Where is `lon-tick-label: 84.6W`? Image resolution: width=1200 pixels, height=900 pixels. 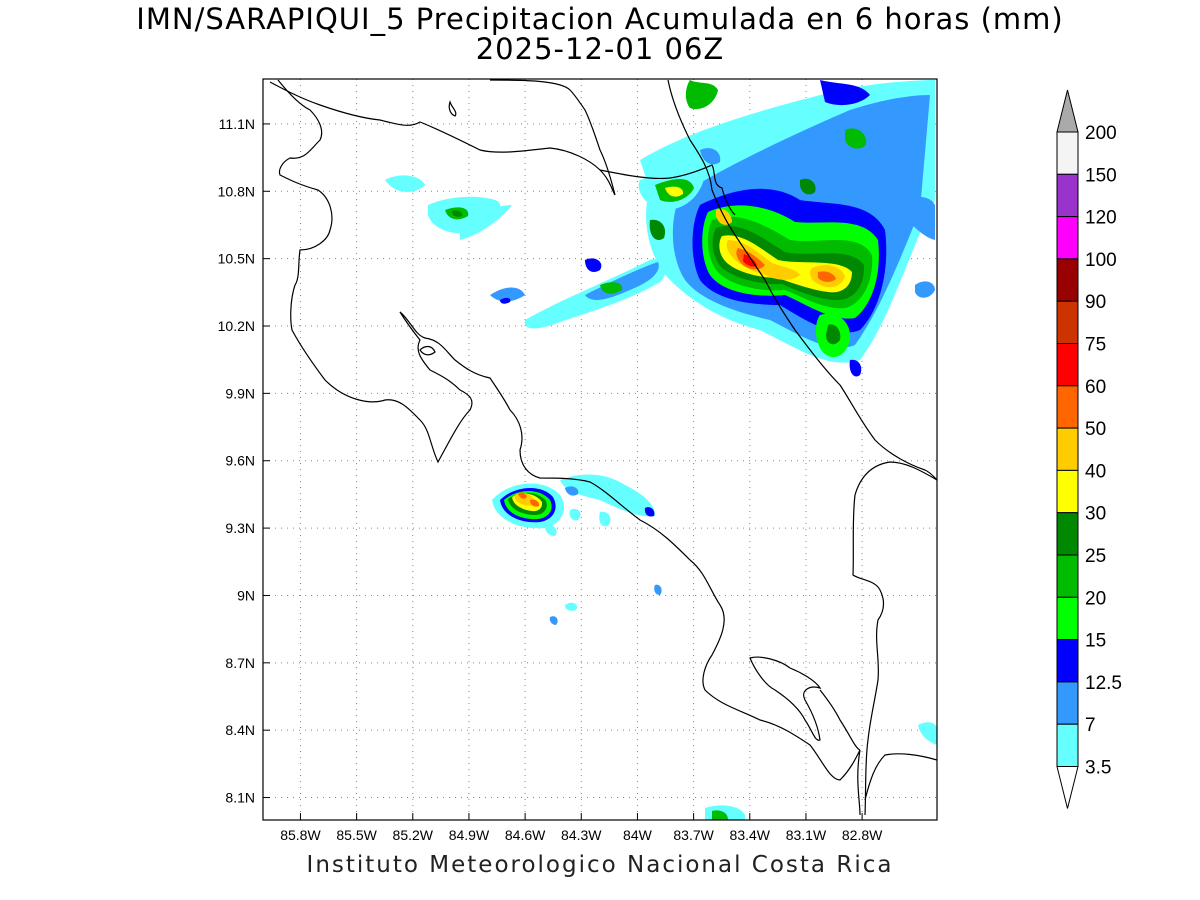 lon-tick-label: 84.6W is located at coordinates (525, 835).